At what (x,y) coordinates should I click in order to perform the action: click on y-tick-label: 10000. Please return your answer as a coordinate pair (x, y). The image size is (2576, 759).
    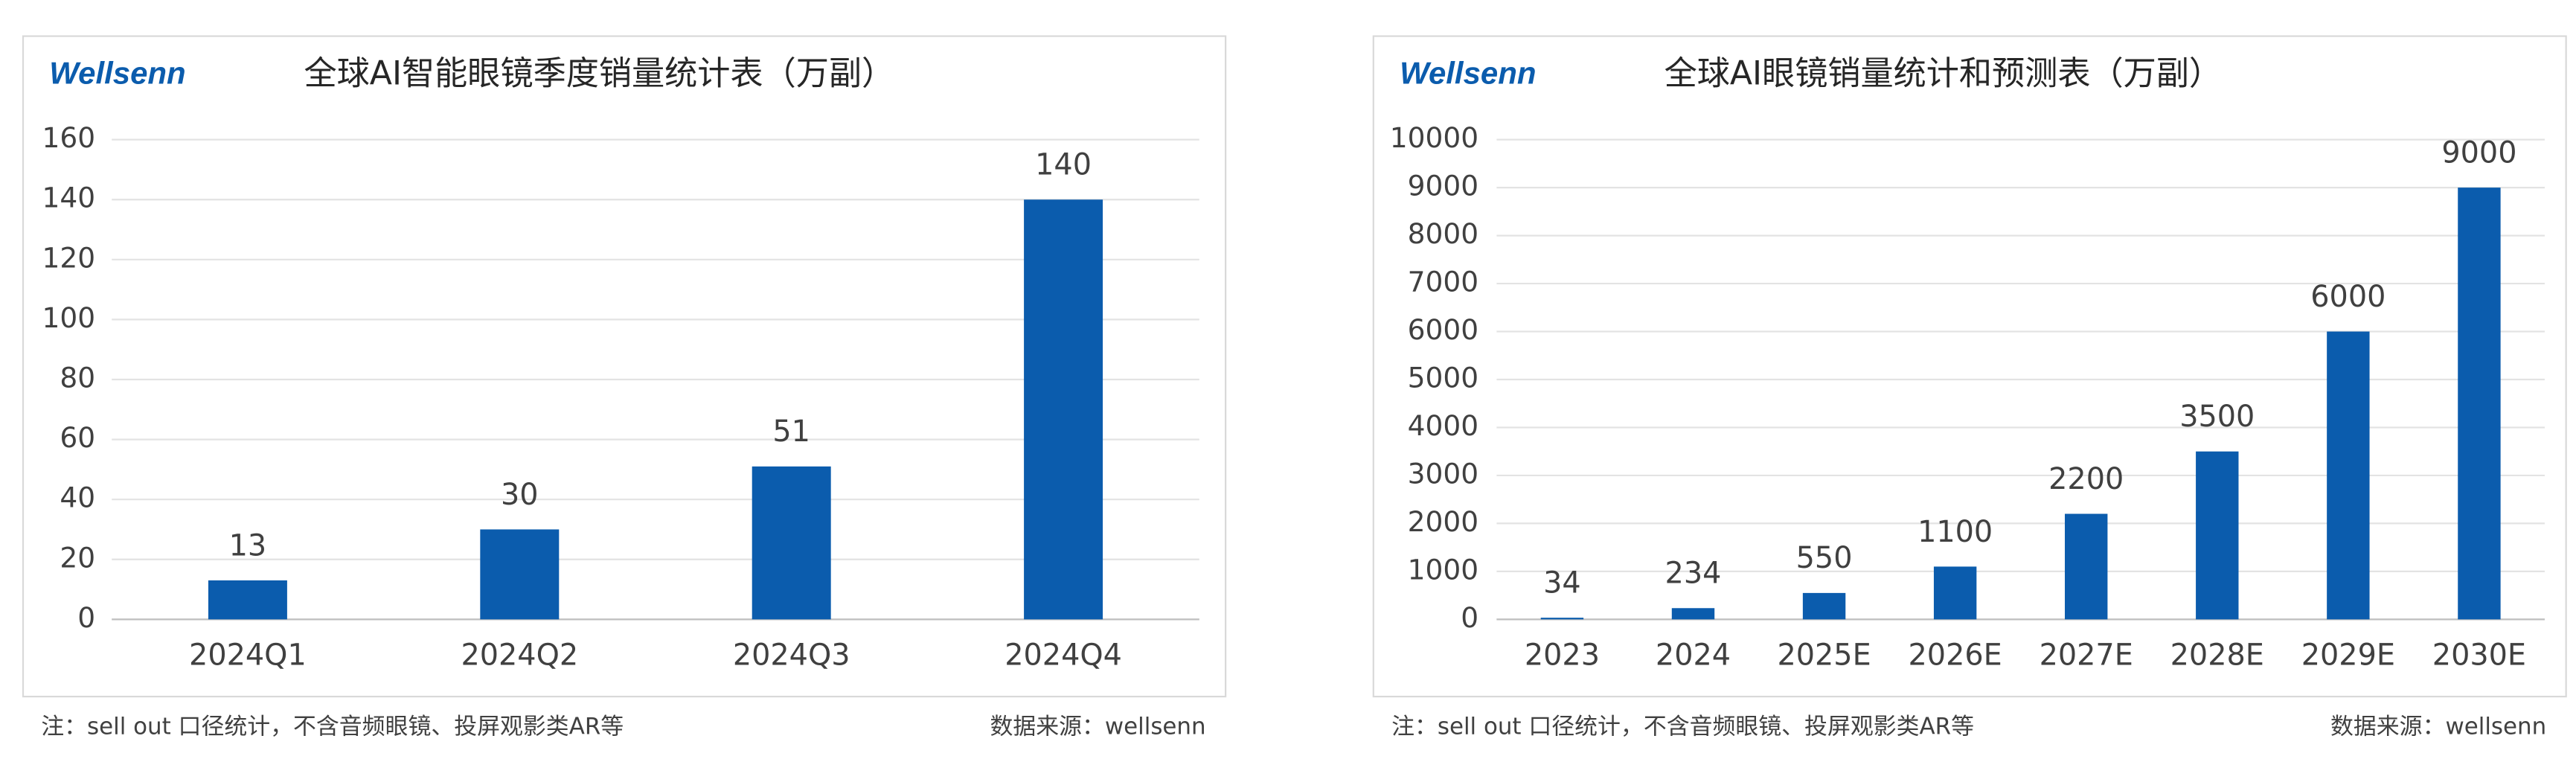
    Looking at the image, I should click on (1434, 137).